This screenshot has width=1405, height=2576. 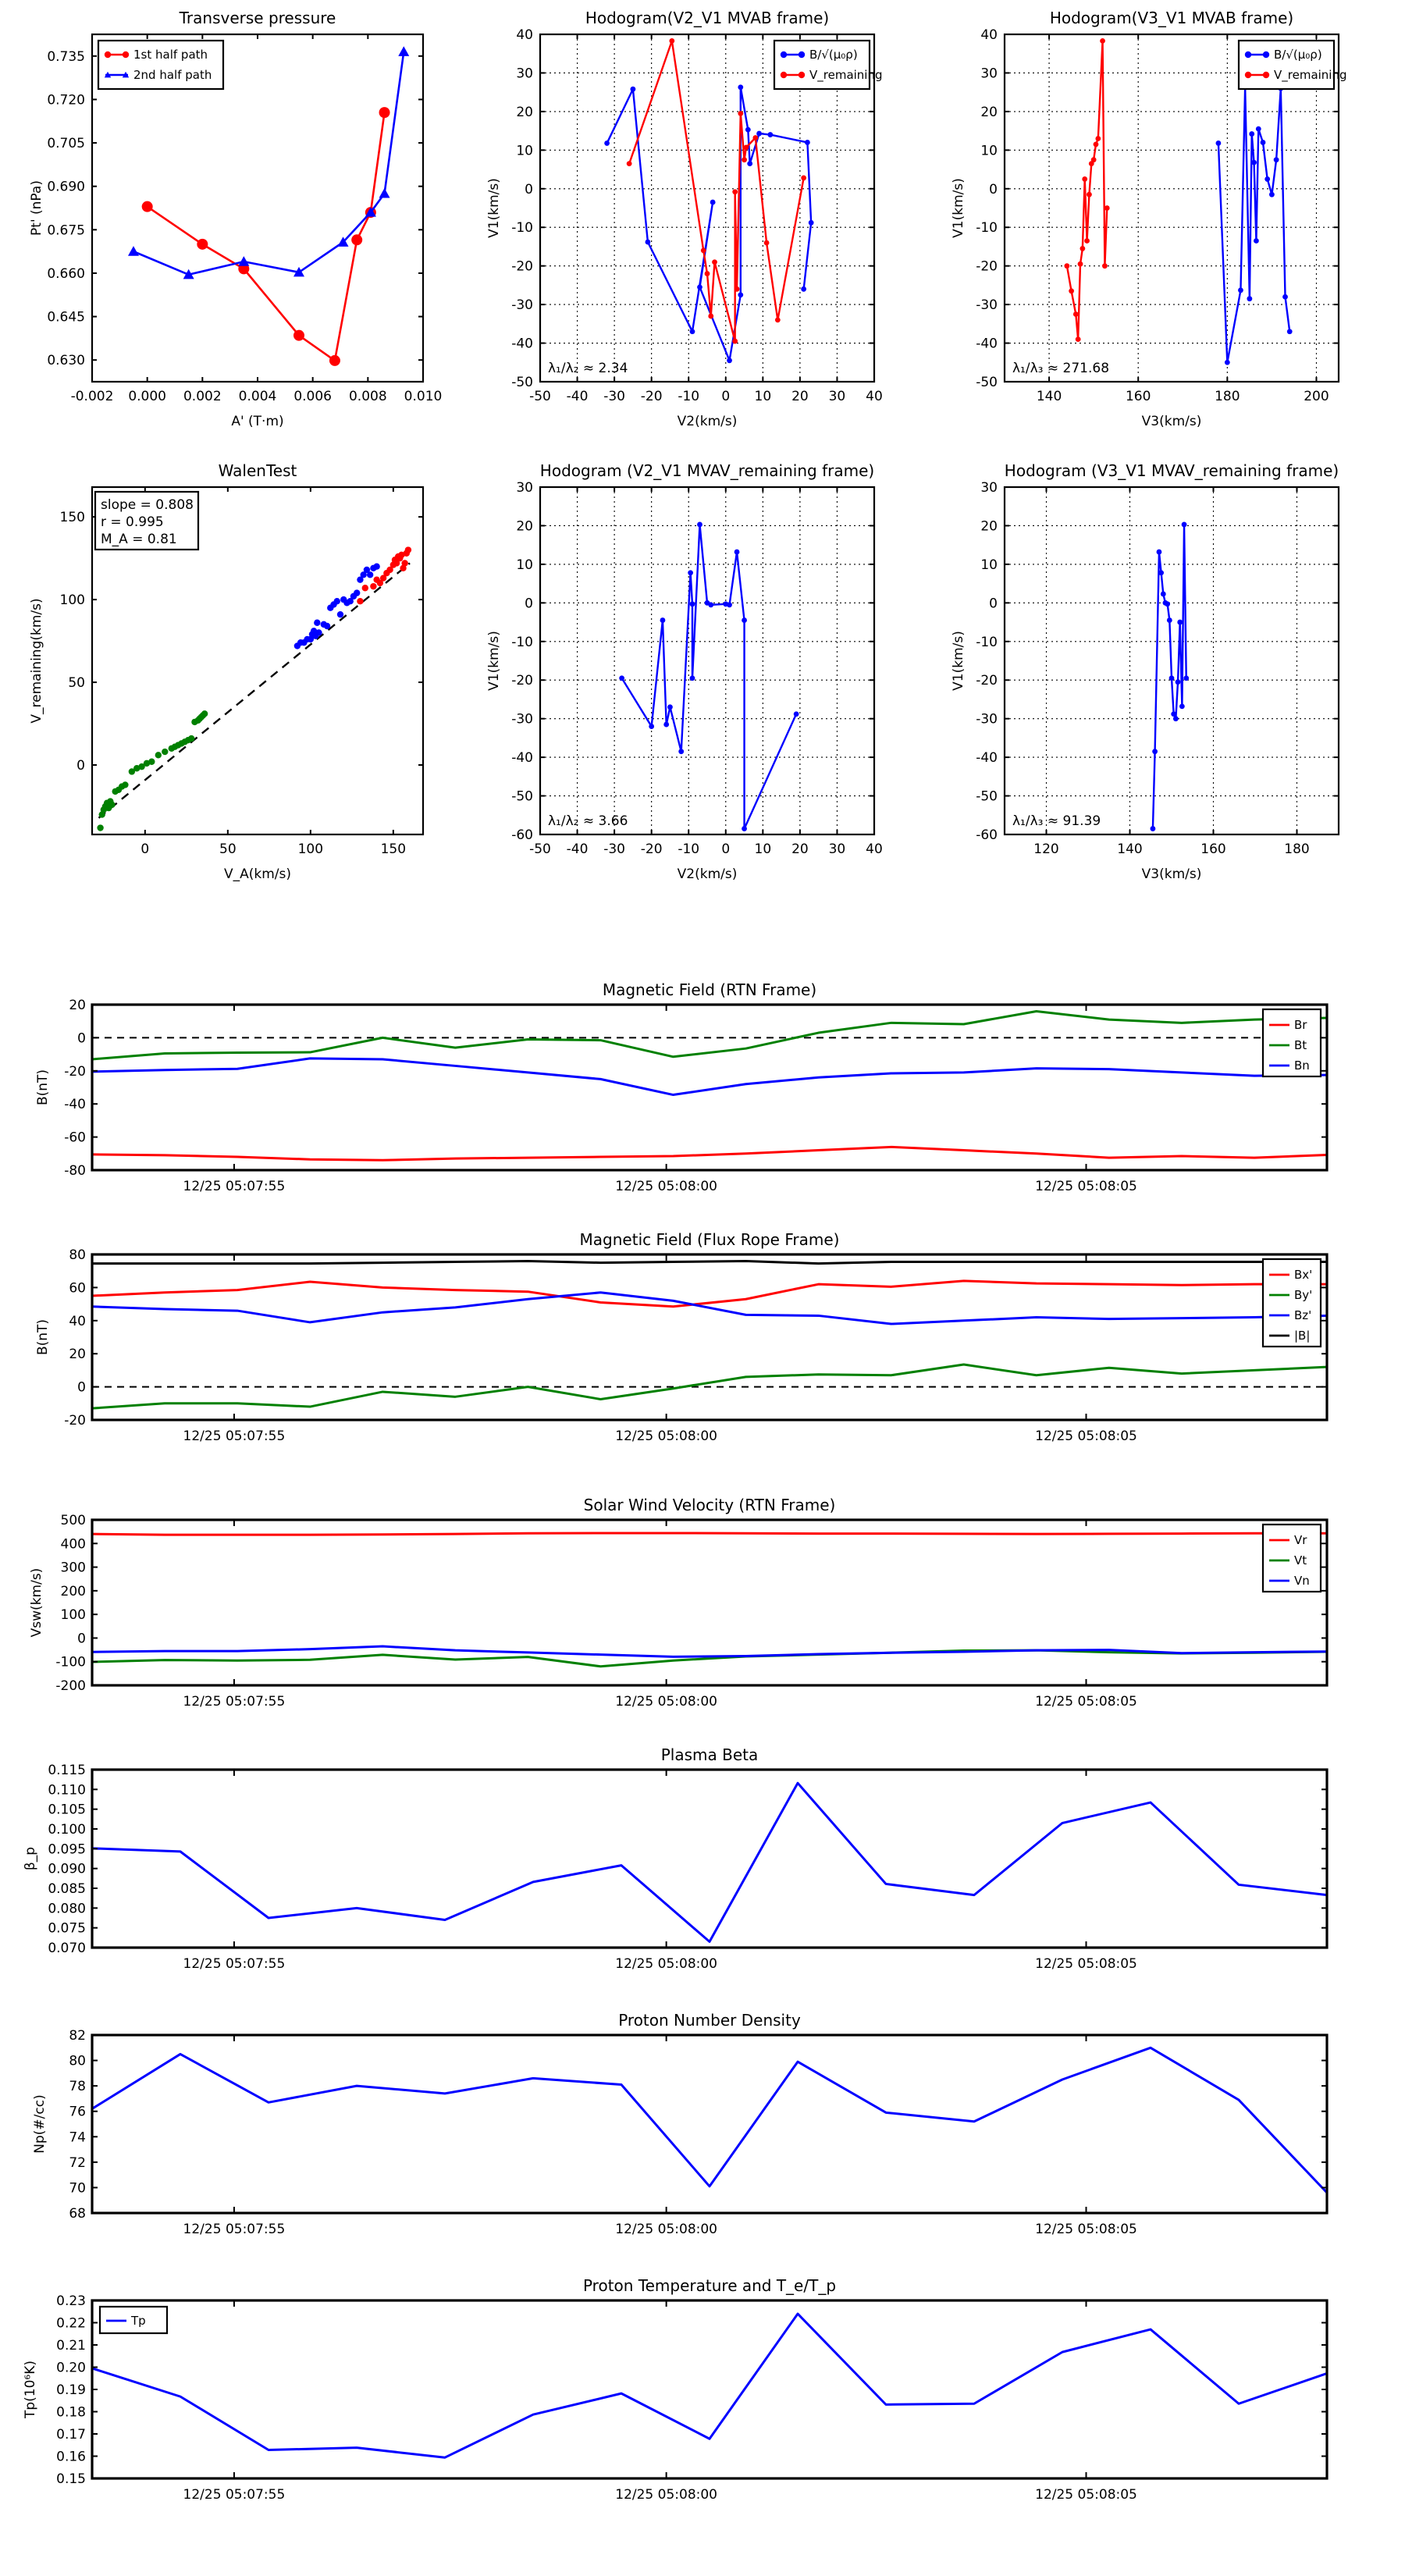 What do you see at coordinates (147, 520) in the screenshot?
I see `stats-box` at bounding box center [147, 520].